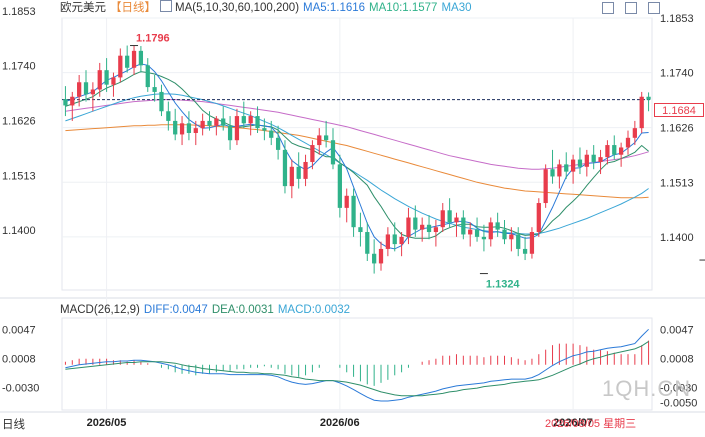 The height and width of the screenshot is (437, 705). What do you see at coordinates (83, 8) in the screenshot?
I see `symbol-label: 欧元美元` at bounding box center [83, 8].